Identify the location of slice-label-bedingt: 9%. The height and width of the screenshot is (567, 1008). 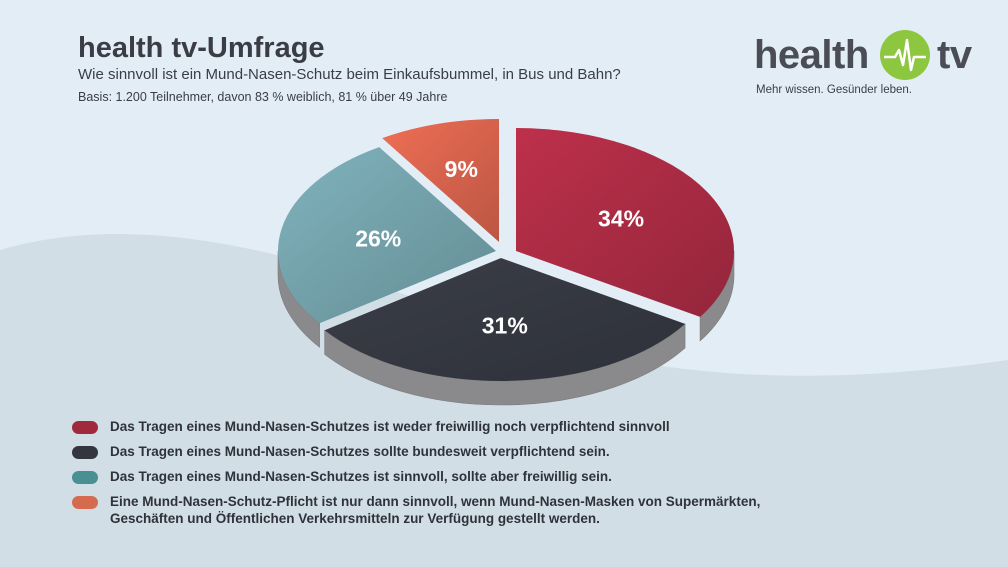
(461, 169).